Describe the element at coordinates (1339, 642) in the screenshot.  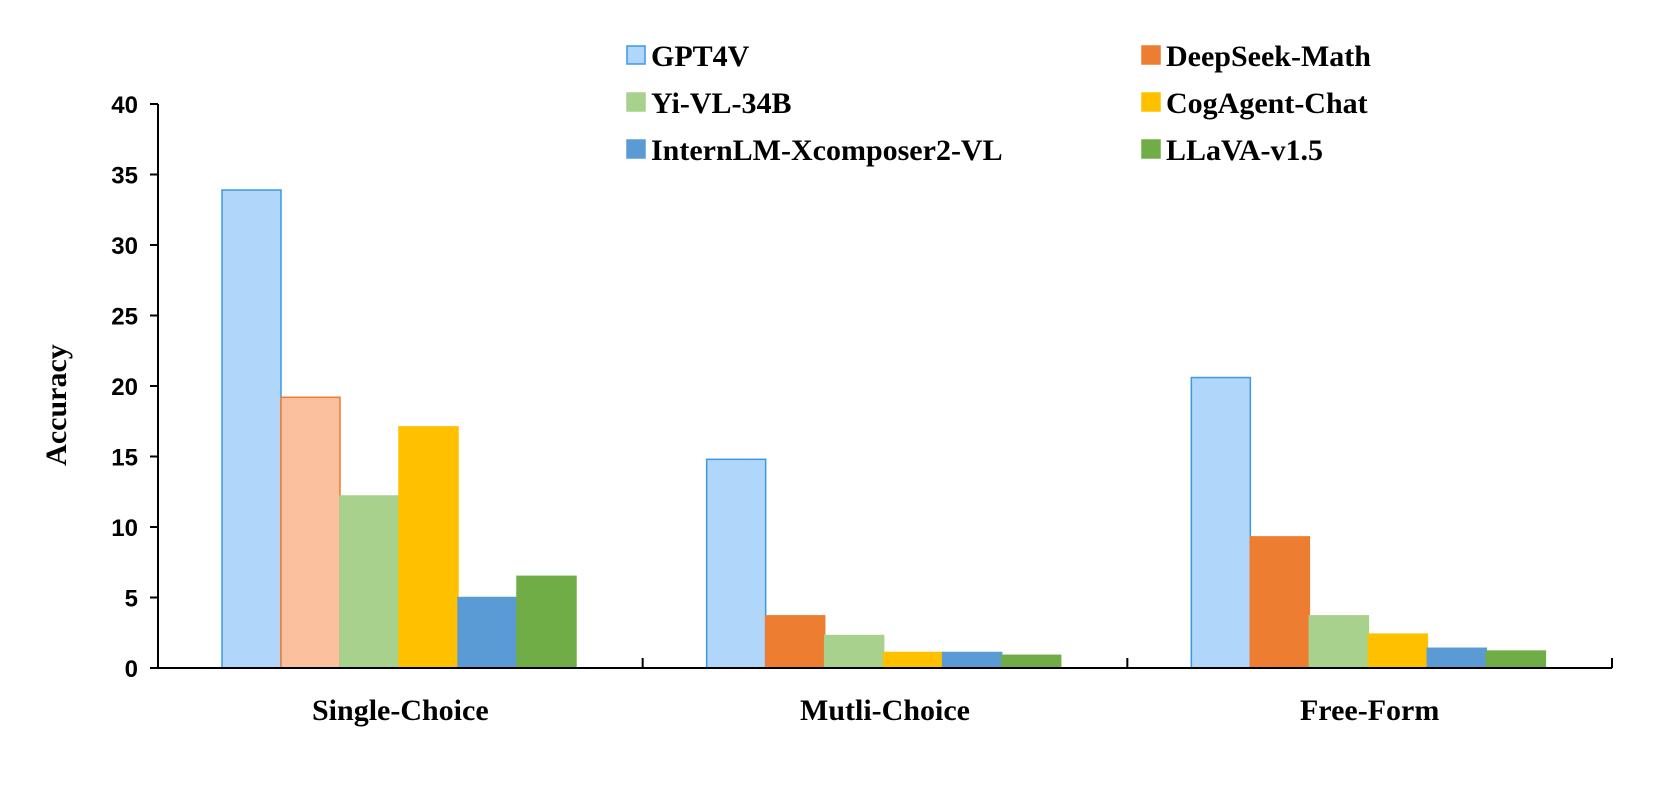
I see `bar-yi-vl-34b-free-form` at that location.